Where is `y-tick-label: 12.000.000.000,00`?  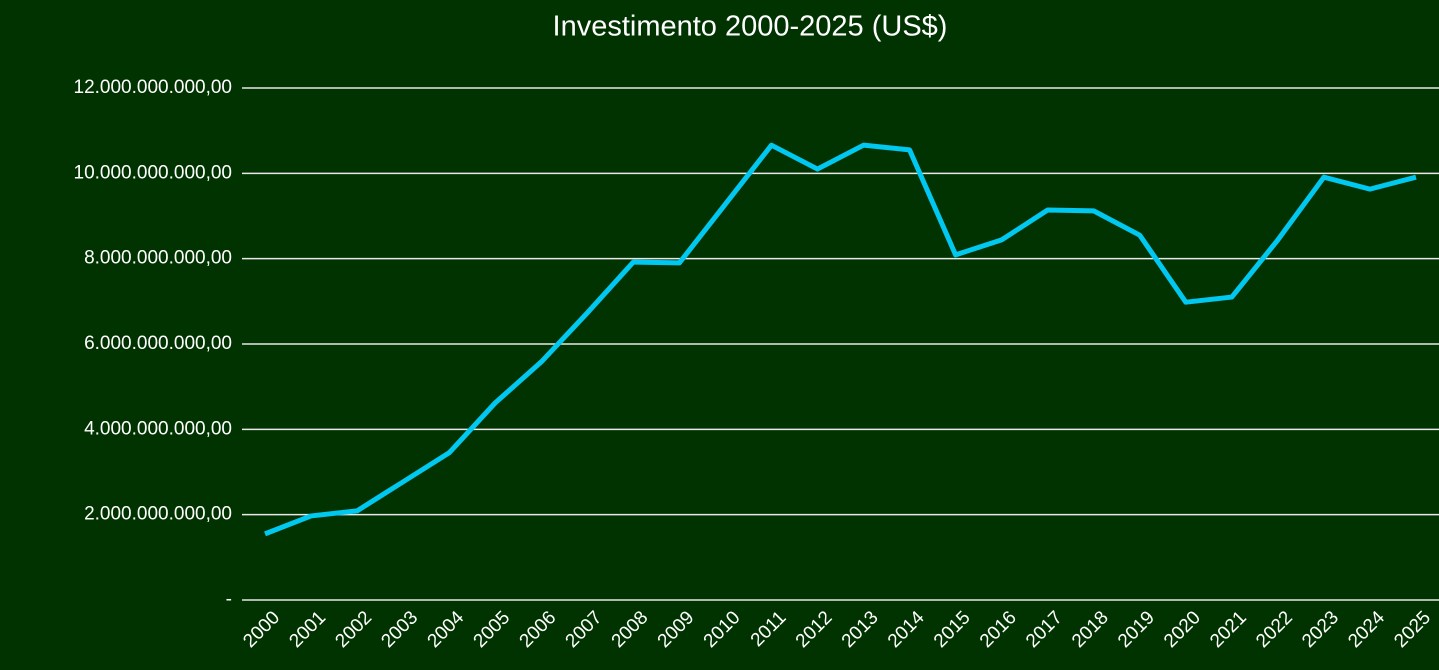 y-tick-label: 12.000.000.000,00 is located at coordinates (153, 87).